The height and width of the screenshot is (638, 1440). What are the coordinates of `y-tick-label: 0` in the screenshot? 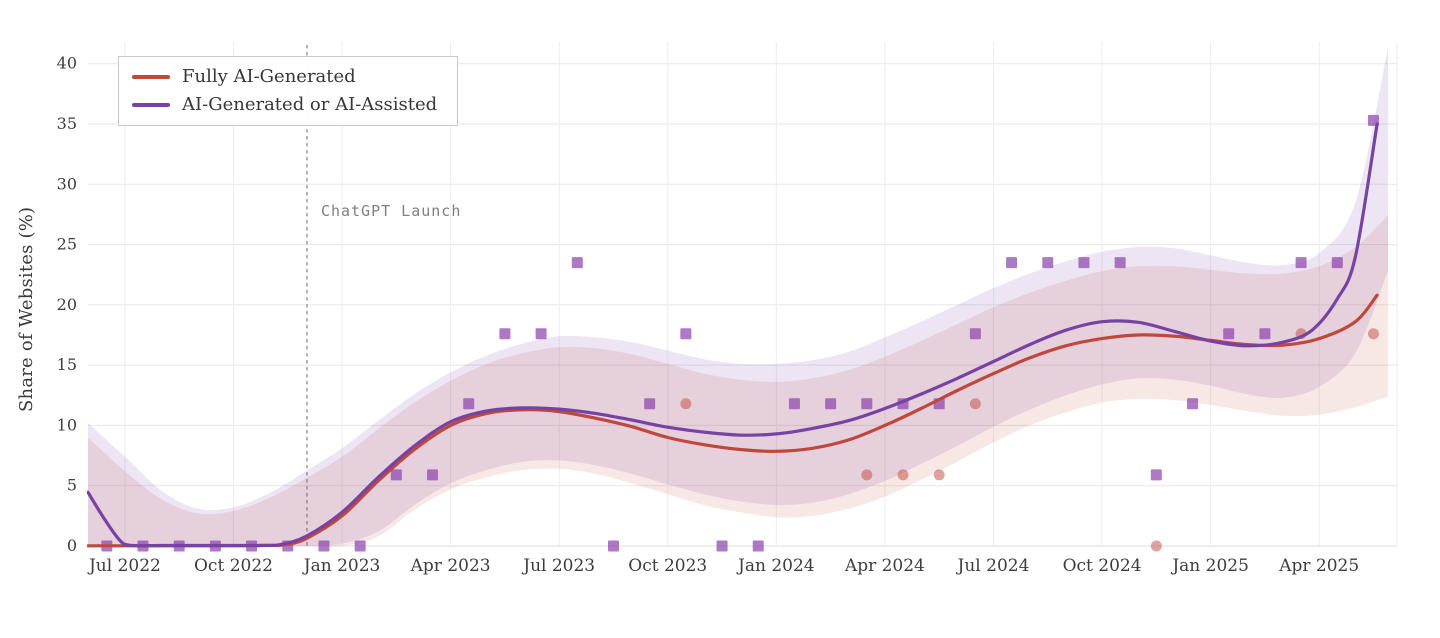 It's located at (72, 545).